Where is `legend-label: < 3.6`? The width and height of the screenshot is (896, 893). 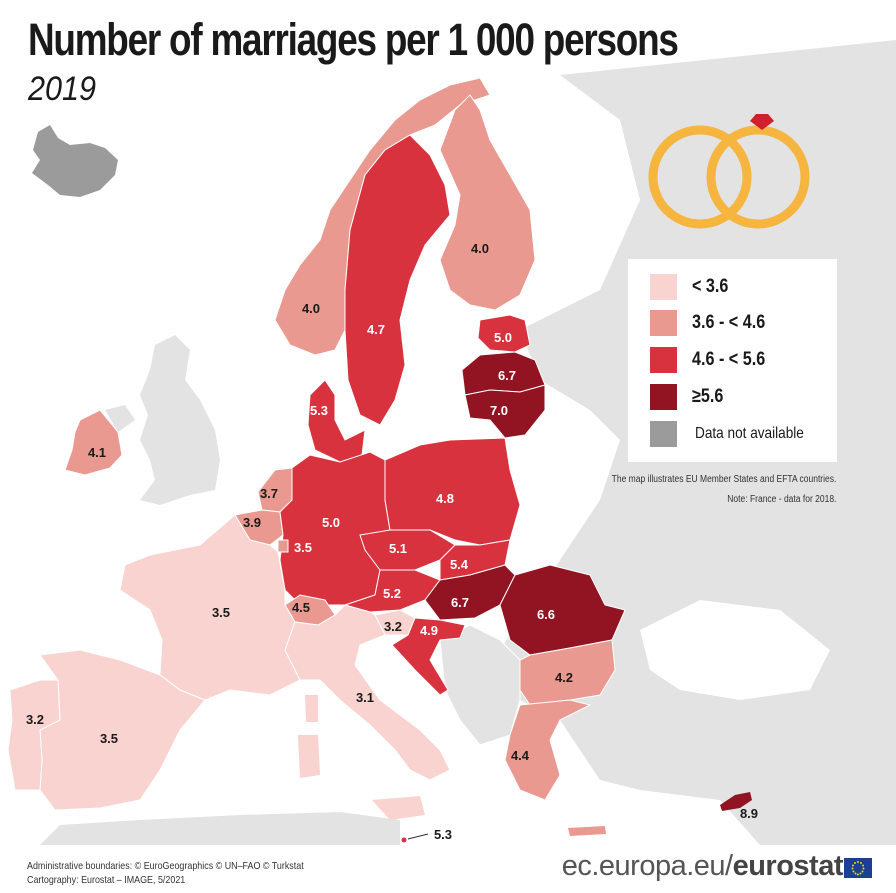
legend-label: < 3.6 is located at coordinates (710, 286).